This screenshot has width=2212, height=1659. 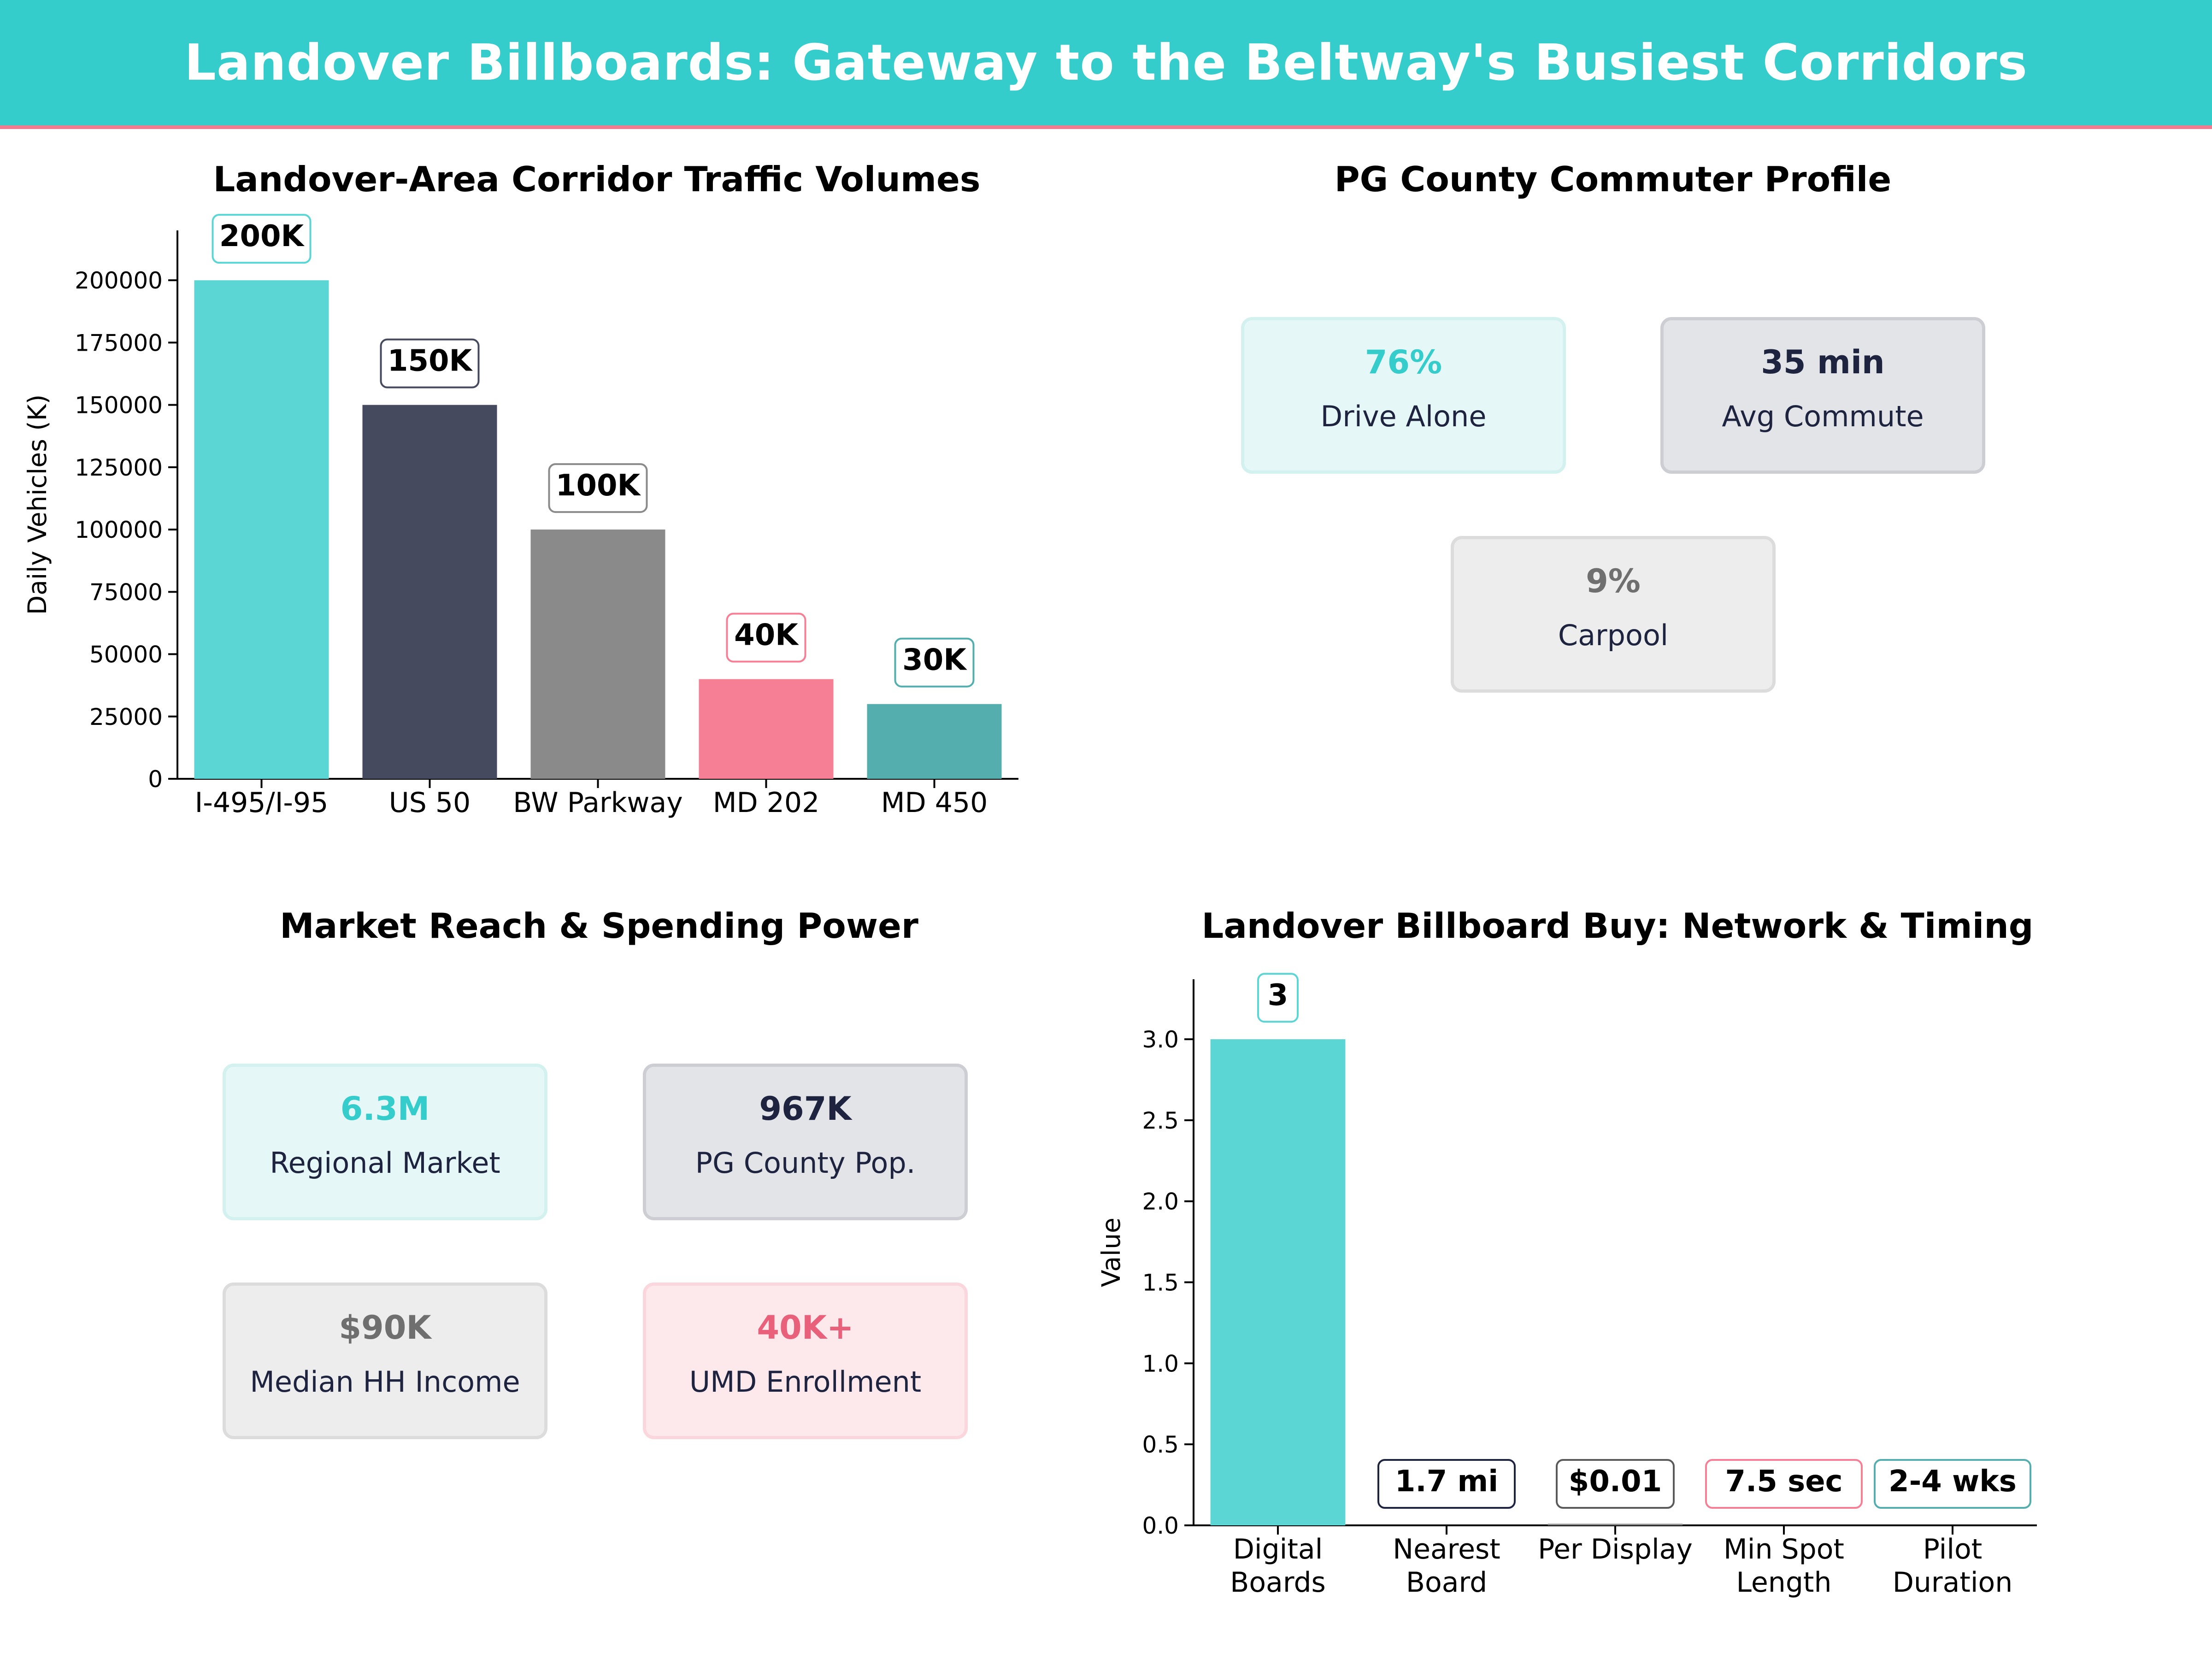 I want to click on data-label: 1.7 mi, so click(x=1446, y=1482).